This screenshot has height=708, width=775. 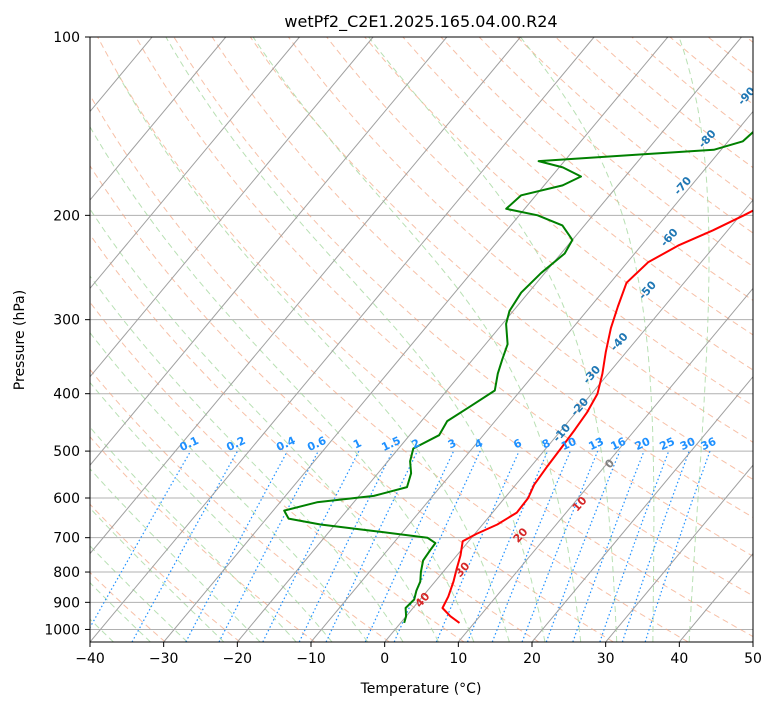 What do you see at coordinates (709, 444) in the screenshot?
I see `mixing-ratio-label: 36` at bounding box center [709, 444].